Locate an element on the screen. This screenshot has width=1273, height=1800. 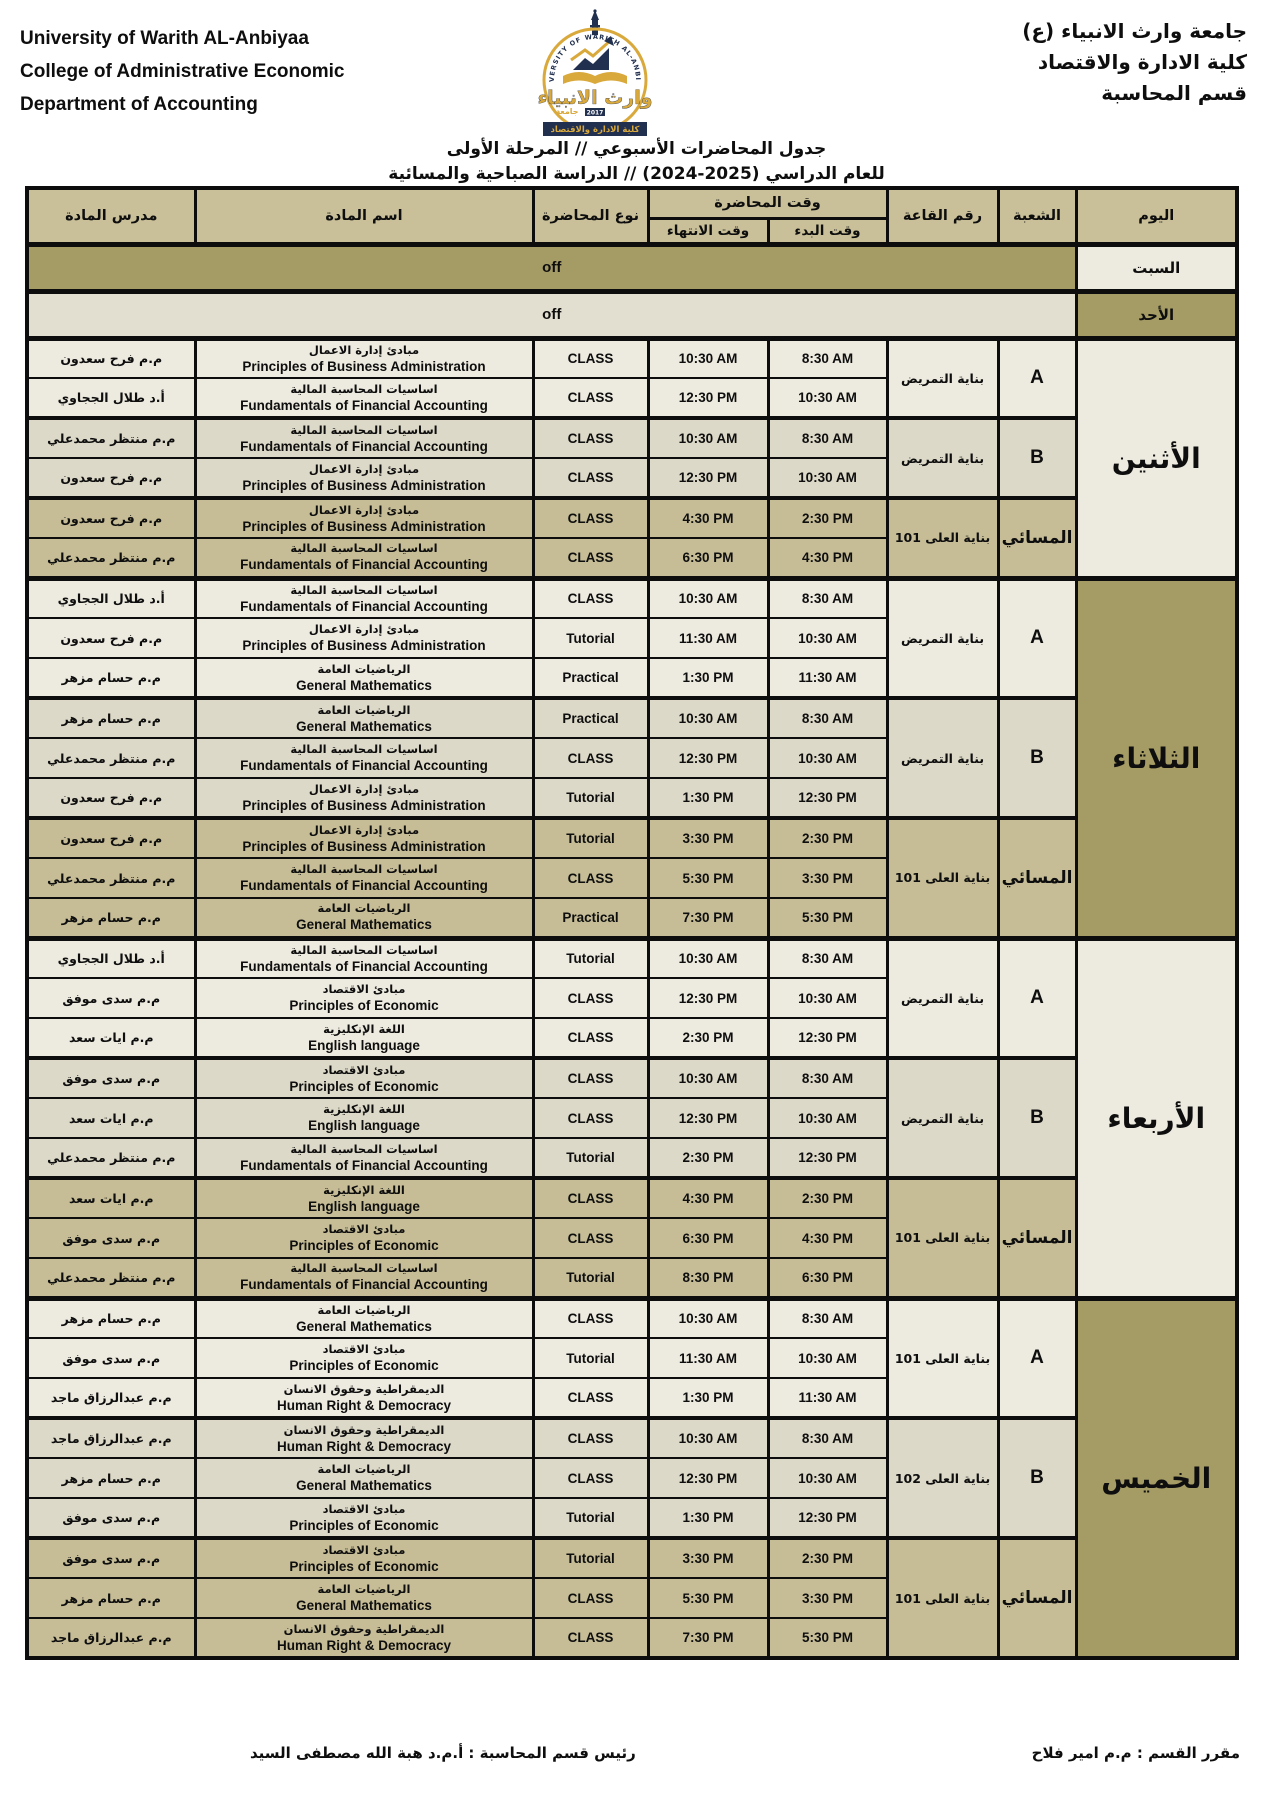
day-cell: الأحد is located at coordinates (1156, 313).